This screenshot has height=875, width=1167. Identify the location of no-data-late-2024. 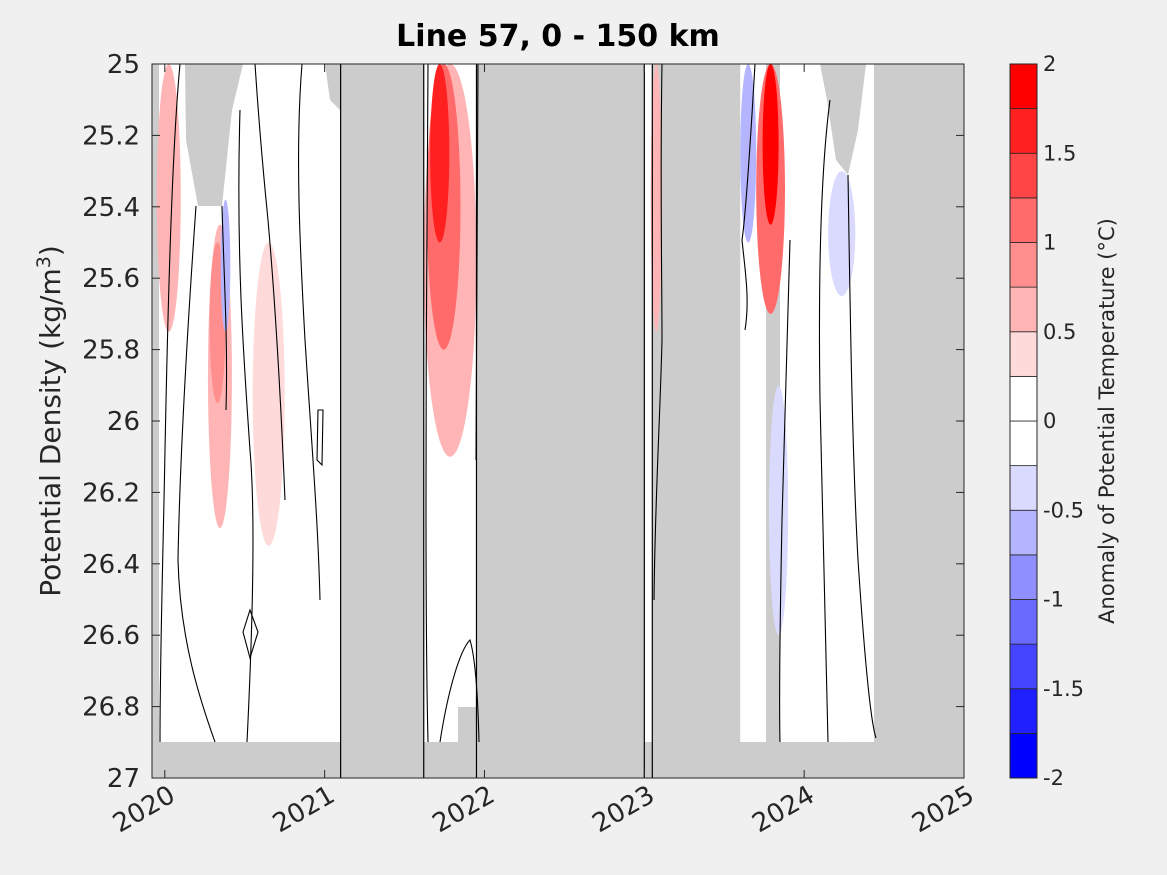
(919, 421).